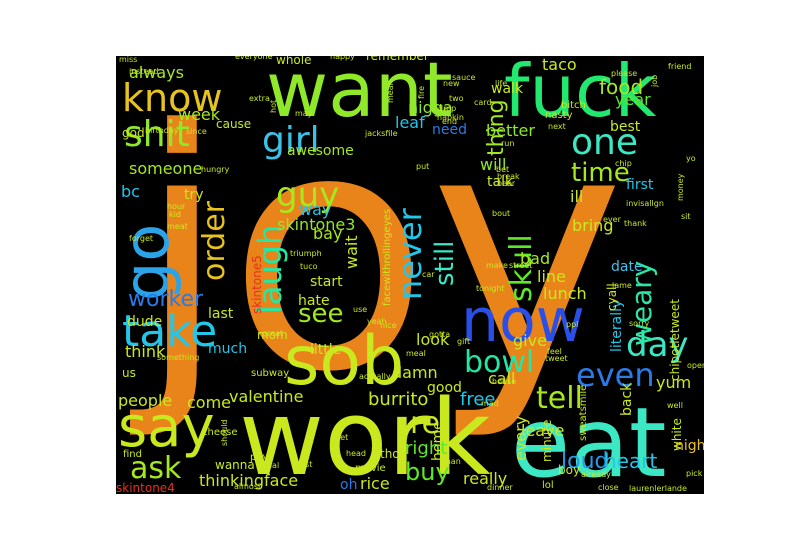 This screenshot has width=800, height=550. I want to click on word-loud: loud, so click(584, 461).